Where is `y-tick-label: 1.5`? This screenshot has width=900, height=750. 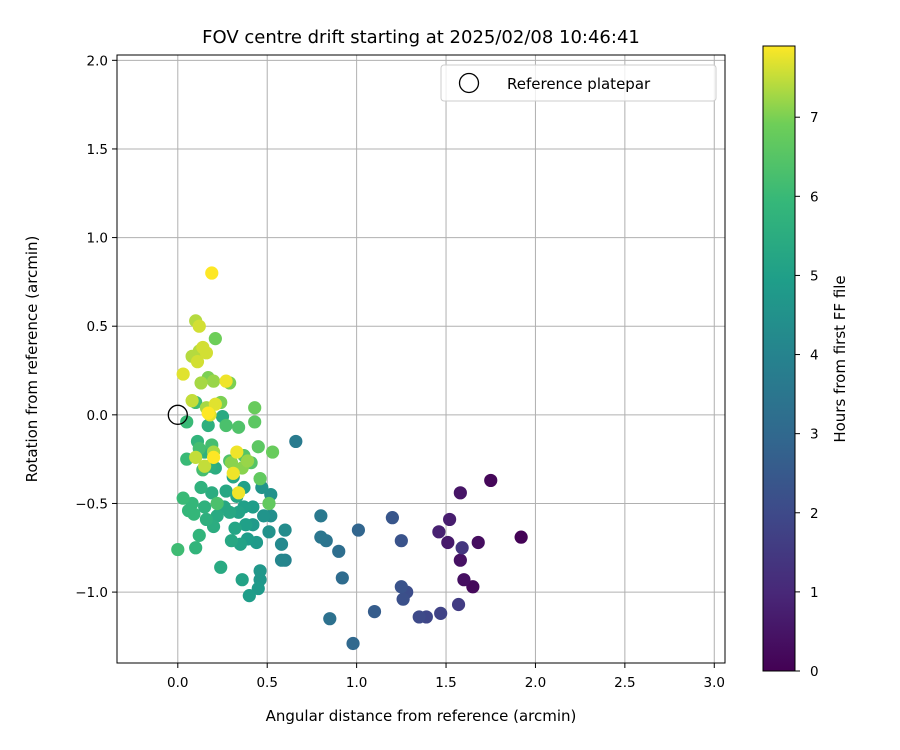 y-tick-label: 1.5 is located at coordinates (97, 150).